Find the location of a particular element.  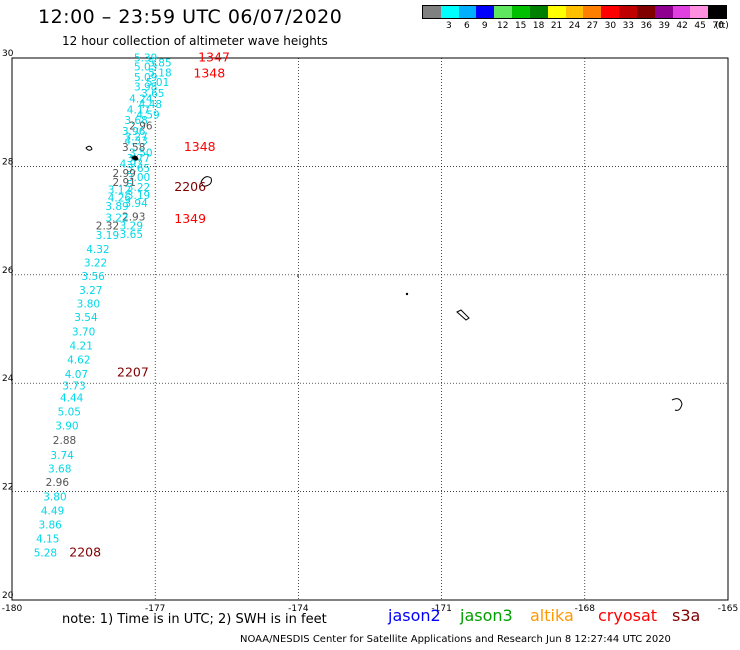

wave-height-value: 3.58 is located at coordinates (133, 148).